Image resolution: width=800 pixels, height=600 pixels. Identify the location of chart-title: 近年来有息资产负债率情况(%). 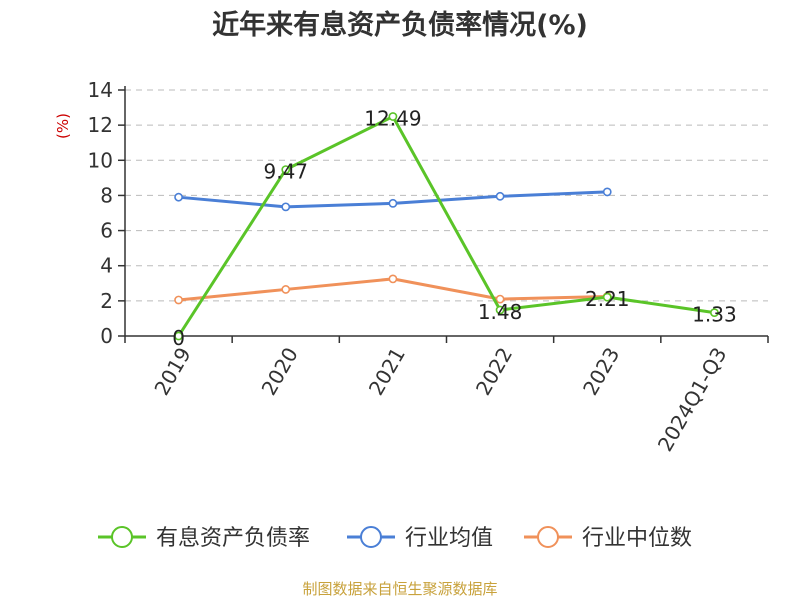
(400, 25).